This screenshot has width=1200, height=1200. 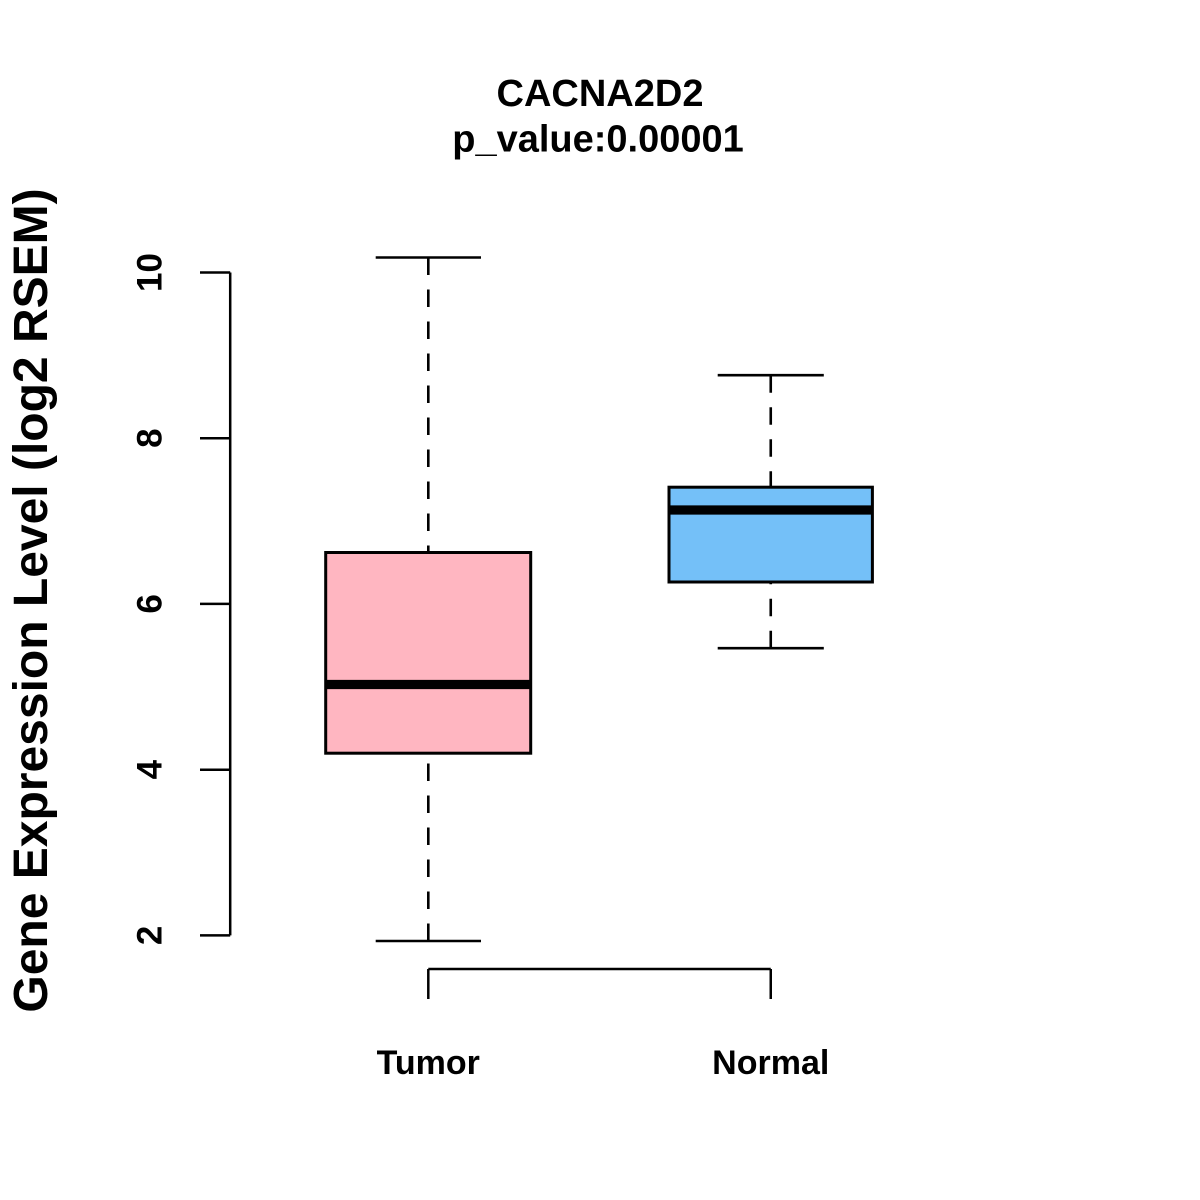 What do you see at coordinates (598, 140) in the screenshot?
I see `svg-text: p_value:0.00001` at bounding box center [598, 140].